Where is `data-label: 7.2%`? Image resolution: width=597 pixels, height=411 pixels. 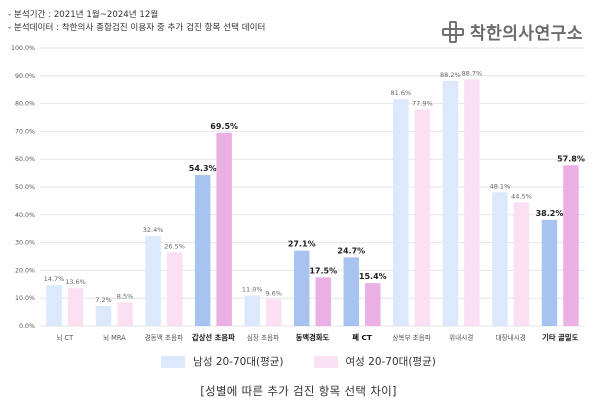
data-label: 7.2% is located at coordinates (103, 300).